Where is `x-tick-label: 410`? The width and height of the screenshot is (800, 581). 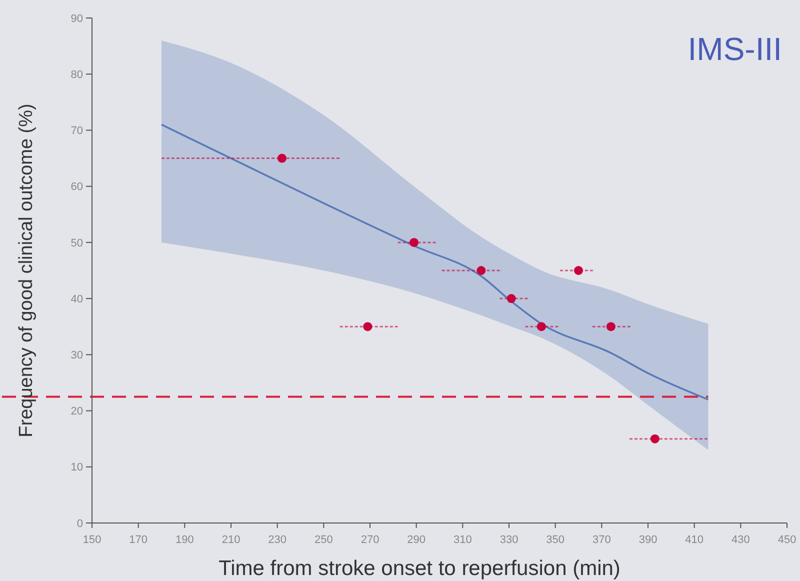 x-tick-label: 410 is located at coordinates (694, 540).